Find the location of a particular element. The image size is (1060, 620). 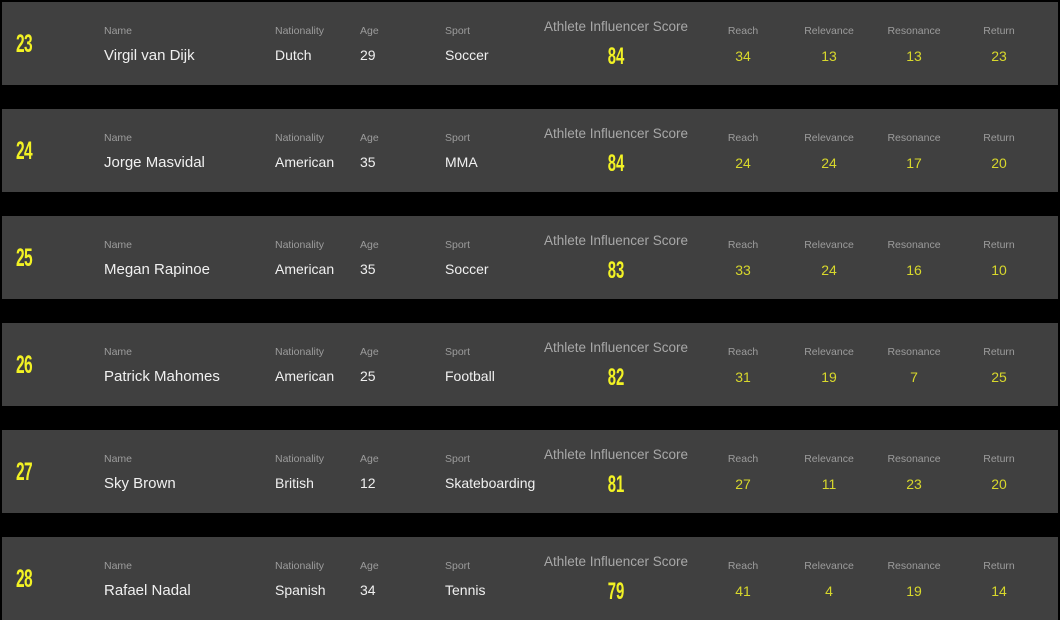

rank: 25 is located at coordinates (24, 258).